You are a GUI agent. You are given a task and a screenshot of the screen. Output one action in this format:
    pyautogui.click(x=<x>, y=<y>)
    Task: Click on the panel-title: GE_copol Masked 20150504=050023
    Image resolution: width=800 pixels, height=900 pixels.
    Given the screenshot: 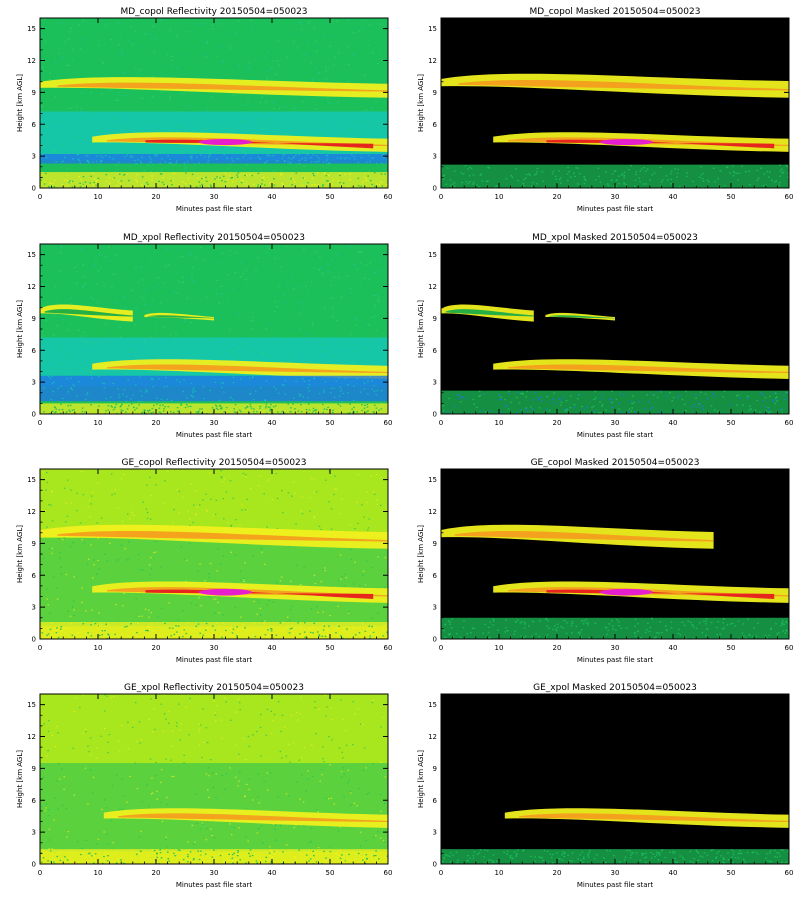 What is the action you would take?
    pyautogui.click(x=615, y=463)
    